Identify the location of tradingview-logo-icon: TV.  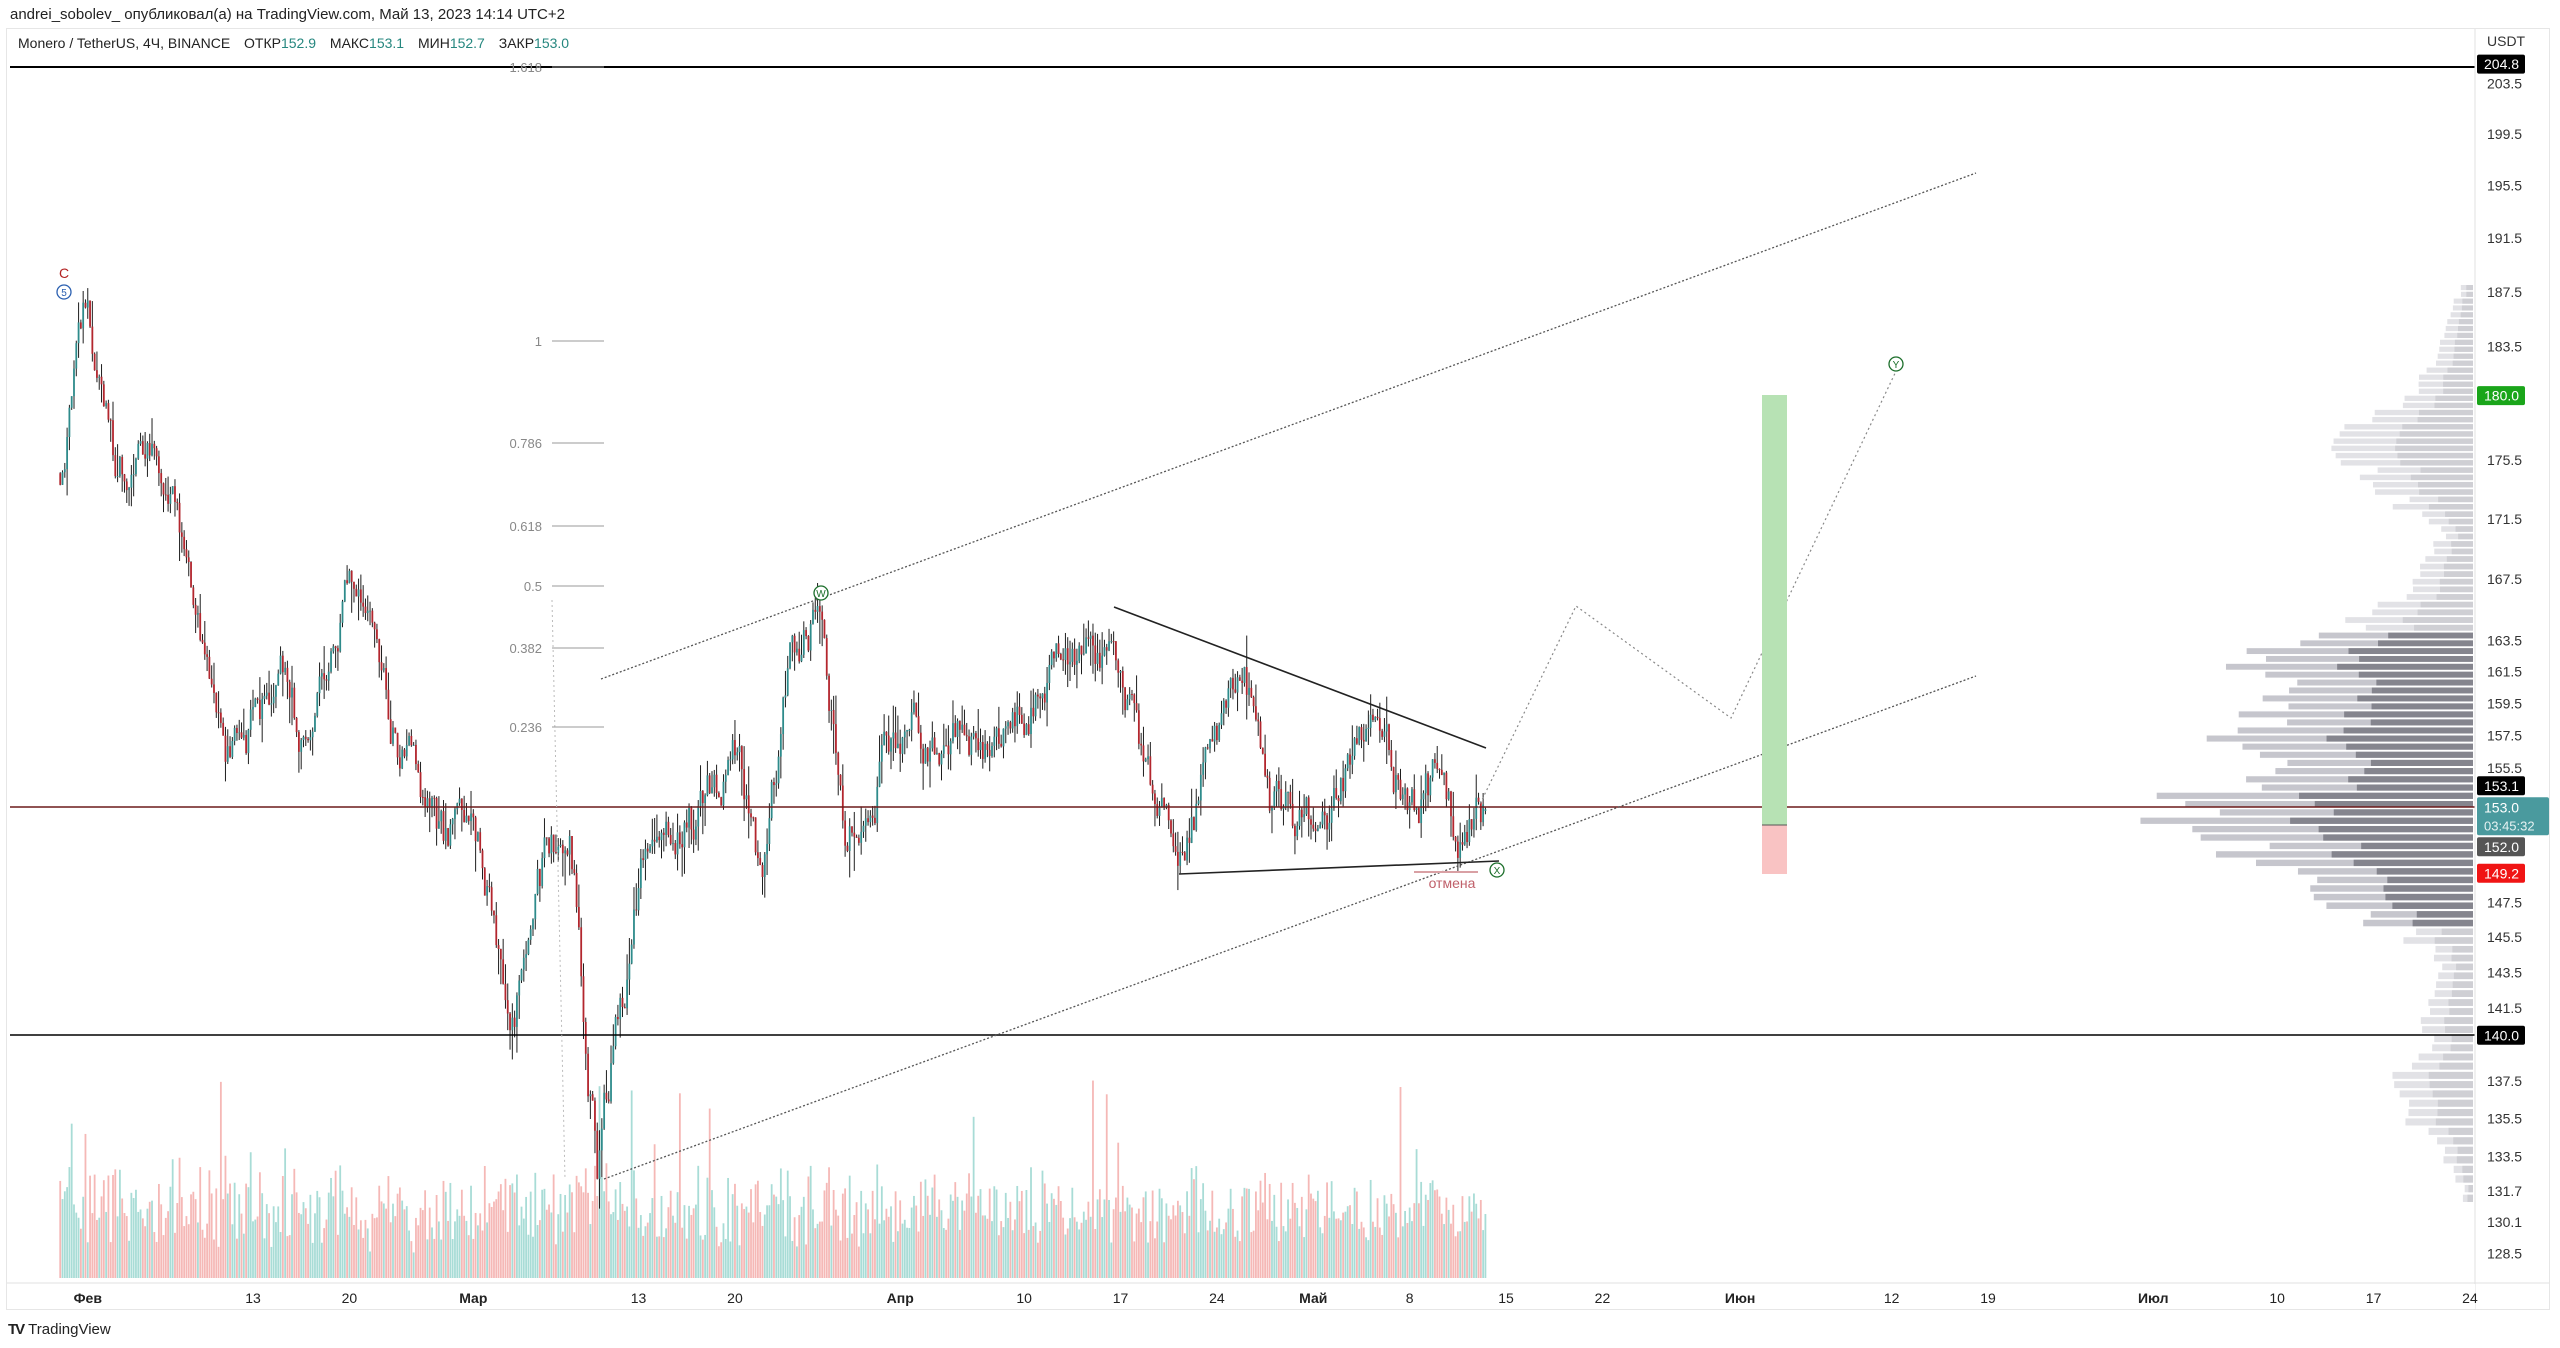
(16, 1329).